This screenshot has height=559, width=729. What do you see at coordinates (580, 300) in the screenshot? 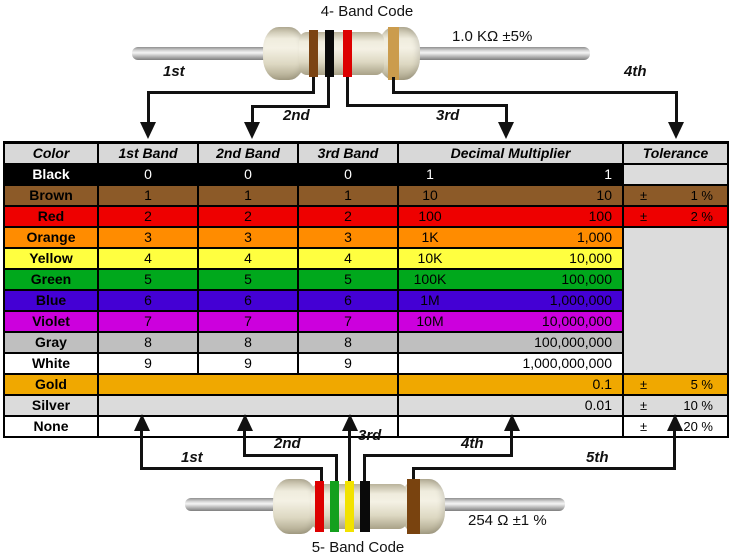
I see `multiplier-value: 1,000,000` at bounding box center [580, 300].